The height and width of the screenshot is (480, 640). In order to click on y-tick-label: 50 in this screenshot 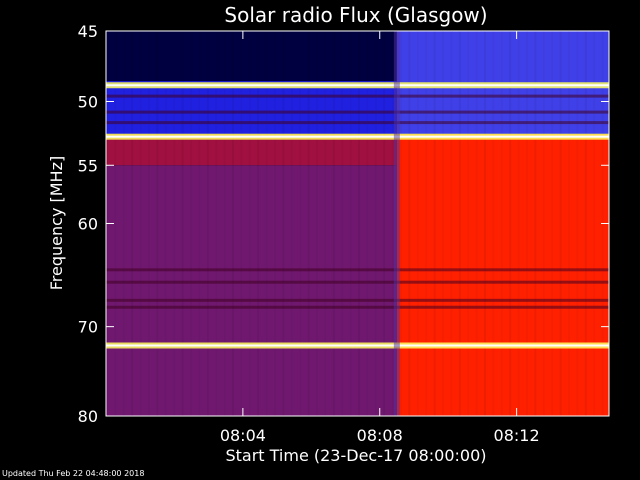, I will do `click(88, 102)`.